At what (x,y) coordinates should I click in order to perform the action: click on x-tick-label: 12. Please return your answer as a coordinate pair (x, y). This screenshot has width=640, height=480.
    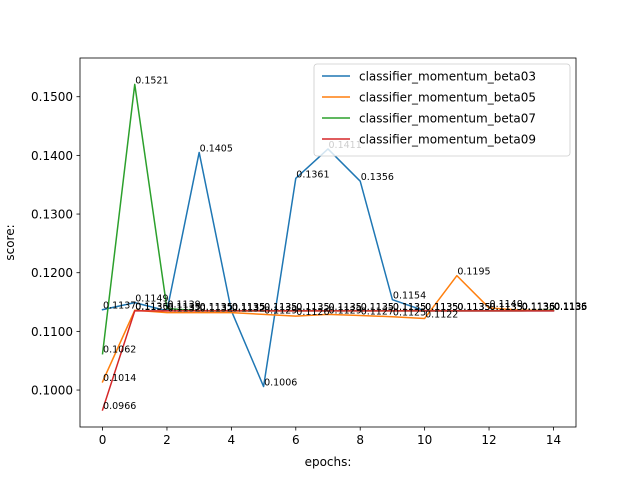
    Looking at the image, I should click on (488, 440).